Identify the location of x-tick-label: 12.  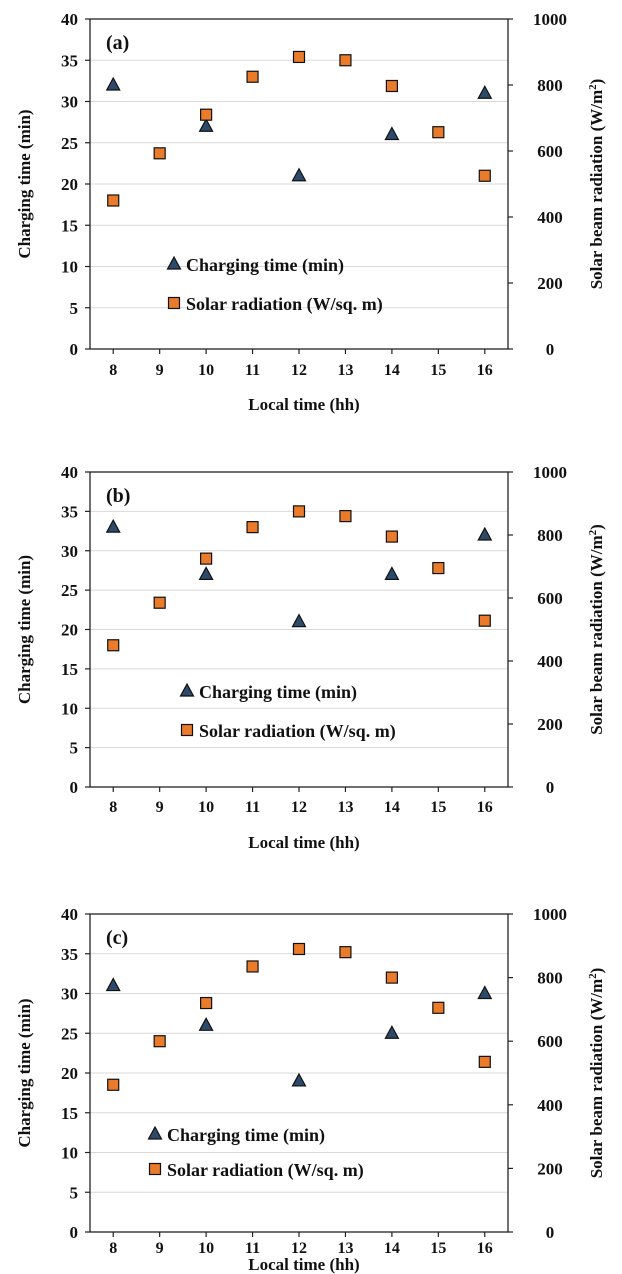
(299, 370).